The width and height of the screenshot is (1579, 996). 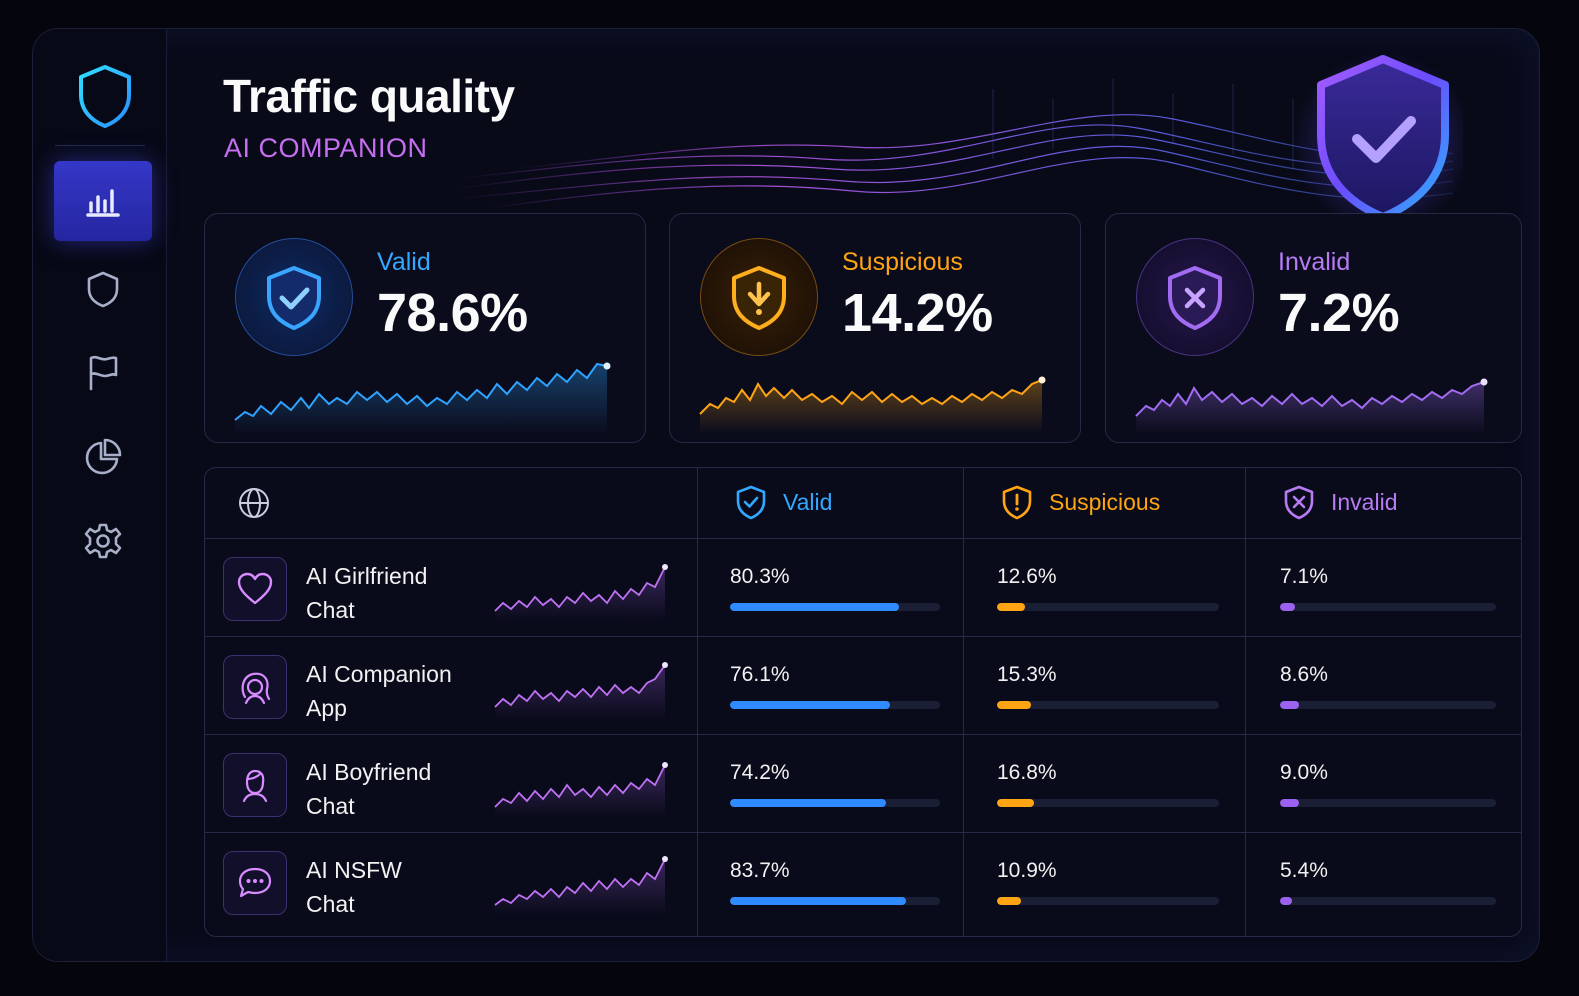 What do you see at coordinates (254, 503) in the screenshot?
I see `globe-icon` at bounding box center [254, 503].